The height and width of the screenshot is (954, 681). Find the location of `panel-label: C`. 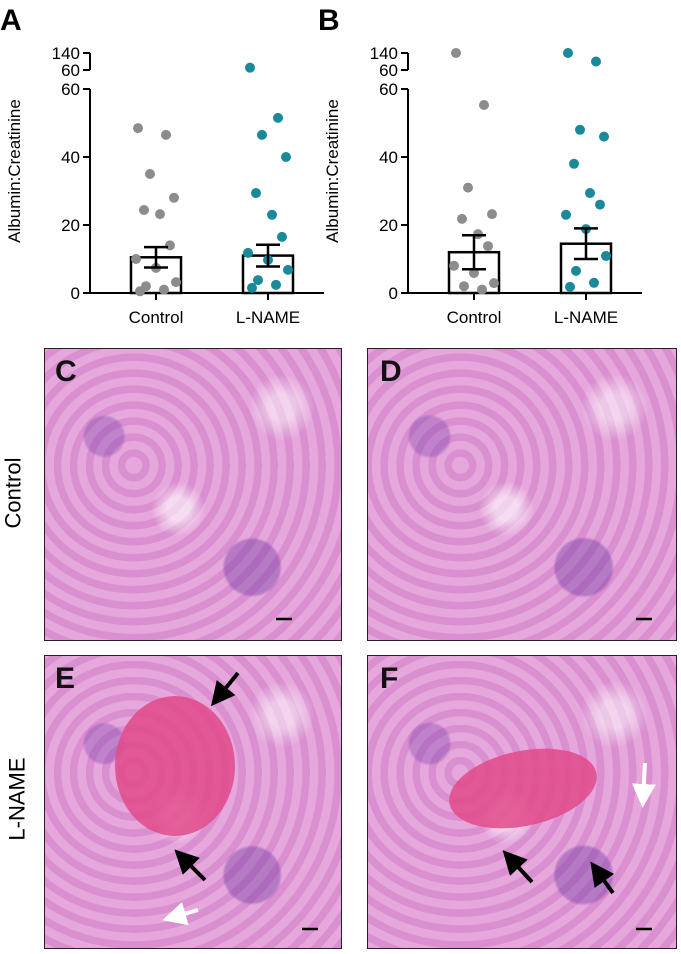

panel-label: C is located at coordinates (66, 371).